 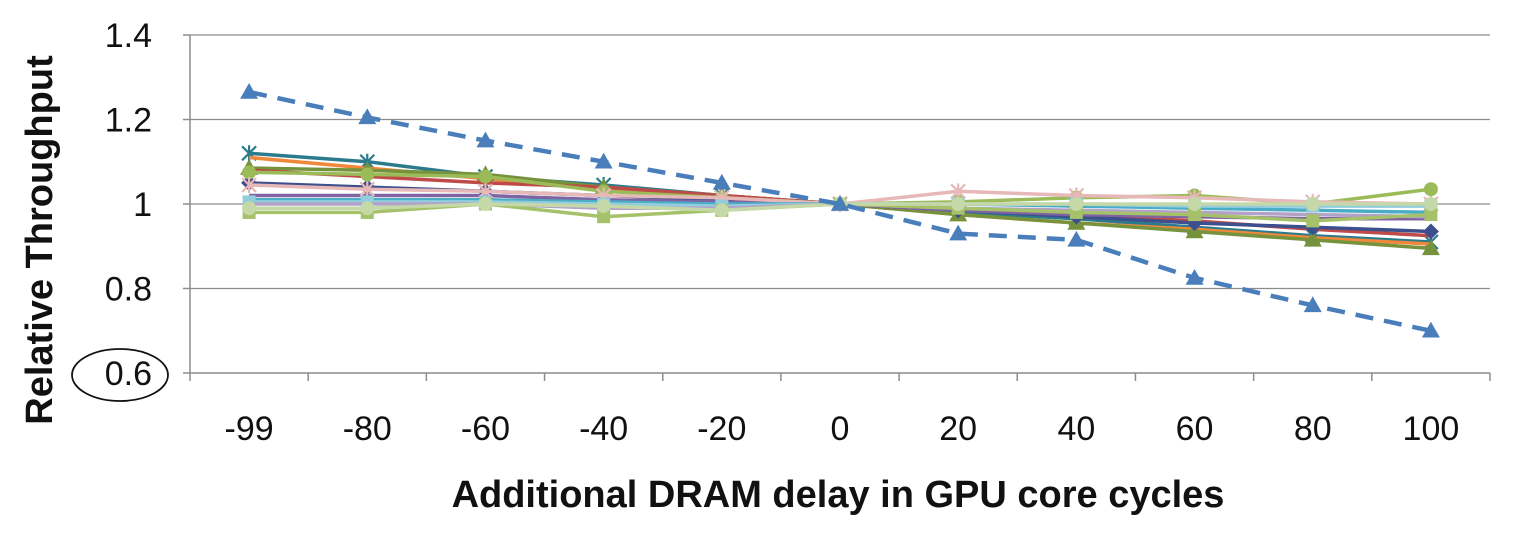 I want to click on x-tick-label--99: -99, so click(x=249, y=429).